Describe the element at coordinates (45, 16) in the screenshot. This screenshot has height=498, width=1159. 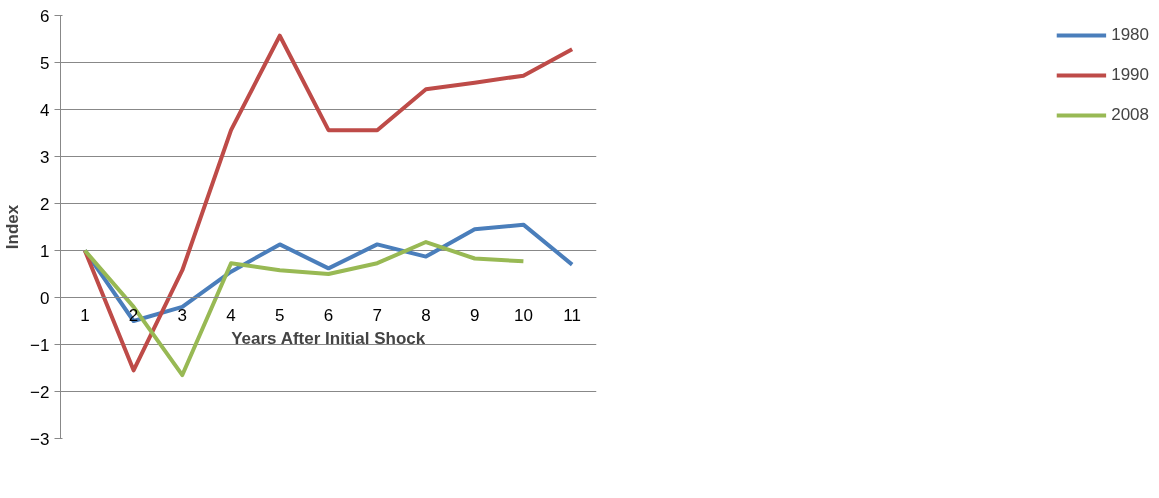
I see `y-tick-label: 6` at that location.